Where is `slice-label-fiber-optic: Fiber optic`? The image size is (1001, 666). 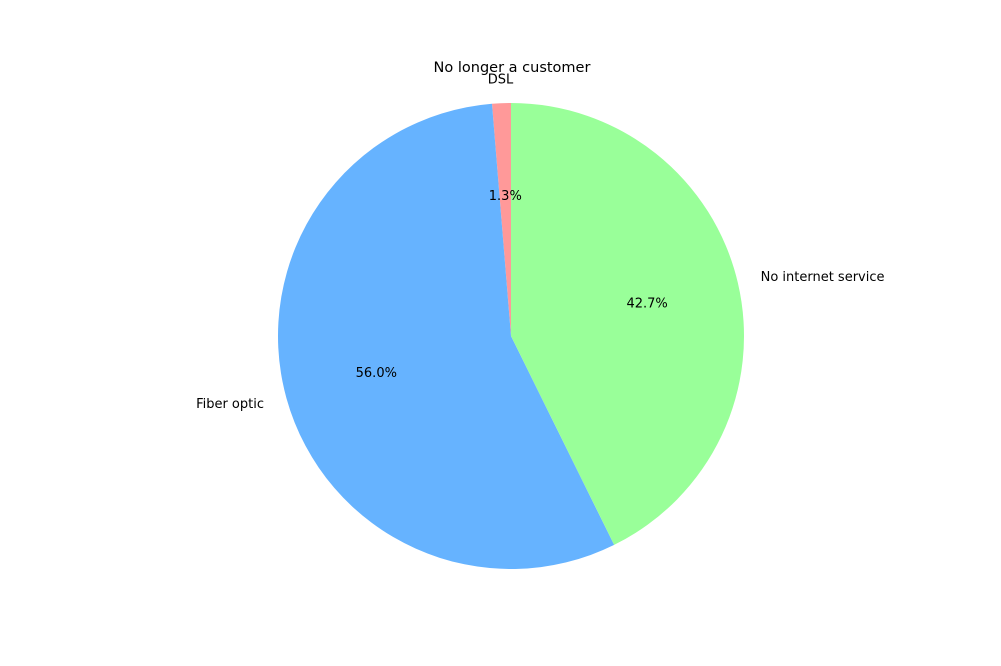
slice-label-fiber-optic: Fiber optic is located at coordinates (230, 404).